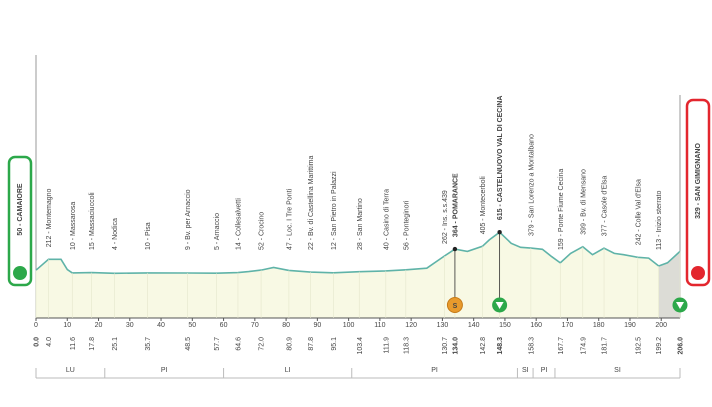 The width and height of the screenshot is (712, 407). What do you see at coordinates (20, 209) in the screenshot?
I see `place-label: 50 - CAMAIORE` at bounding box center [20, 209].